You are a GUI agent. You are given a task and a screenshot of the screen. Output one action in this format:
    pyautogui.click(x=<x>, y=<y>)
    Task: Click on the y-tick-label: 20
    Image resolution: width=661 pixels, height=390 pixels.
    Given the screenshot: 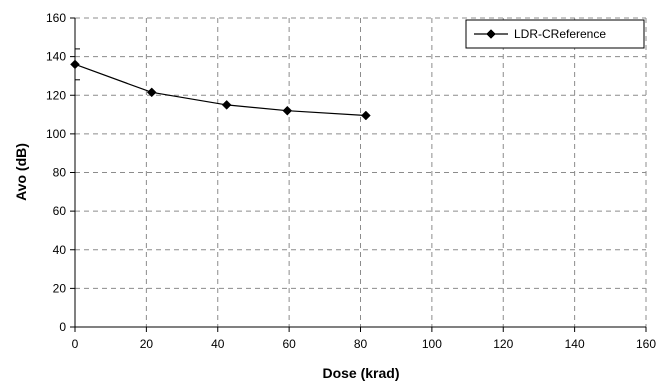 What is the action you would take?
    pyautogui.click(x=60, y=288)
    